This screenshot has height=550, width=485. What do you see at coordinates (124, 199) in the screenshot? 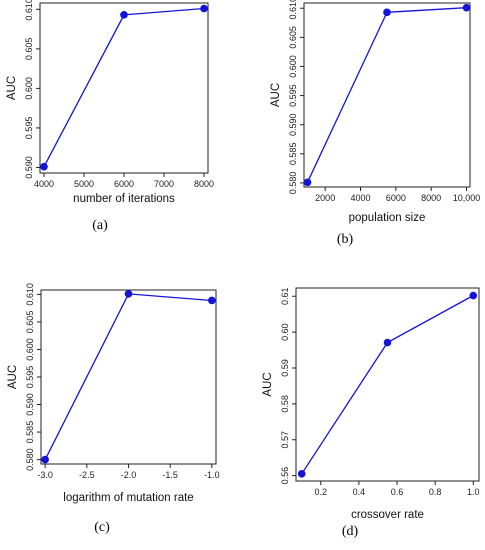
I see `x-axis-label: number of iterations` at bounding box center [124, 199].